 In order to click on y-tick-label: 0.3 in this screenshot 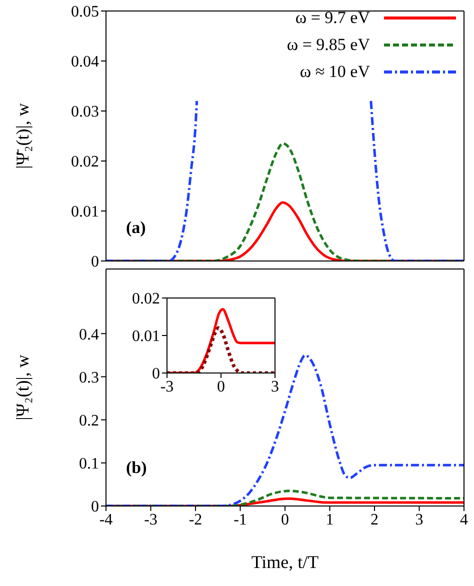, I will do `click(89, 377)`.